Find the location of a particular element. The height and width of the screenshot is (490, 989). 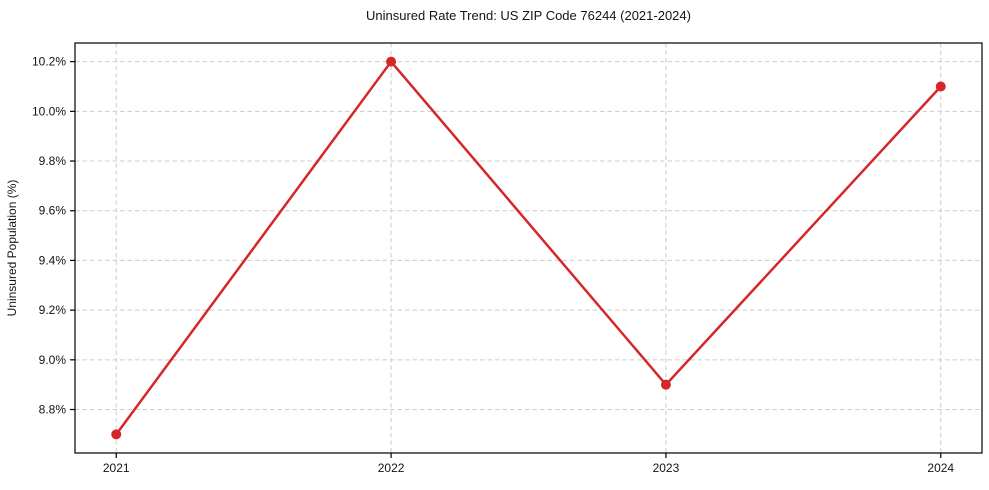

y-tick-label: 9.6% is located at coordinates (53, 211).